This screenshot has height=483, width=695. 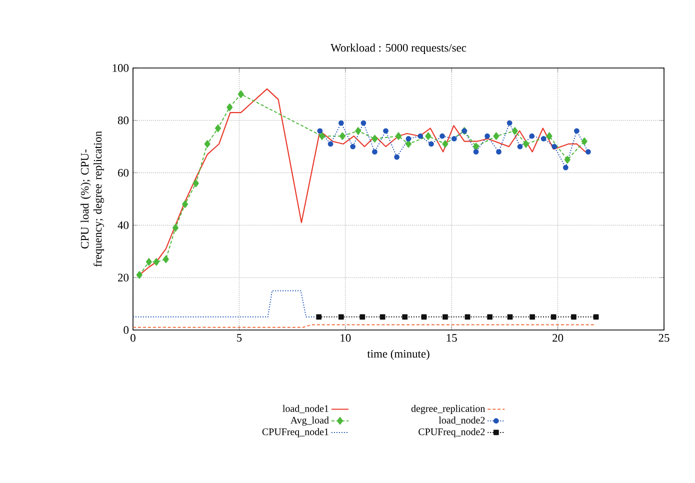 I want to click on legend-label: load_node1, so click(x=305, y=409).